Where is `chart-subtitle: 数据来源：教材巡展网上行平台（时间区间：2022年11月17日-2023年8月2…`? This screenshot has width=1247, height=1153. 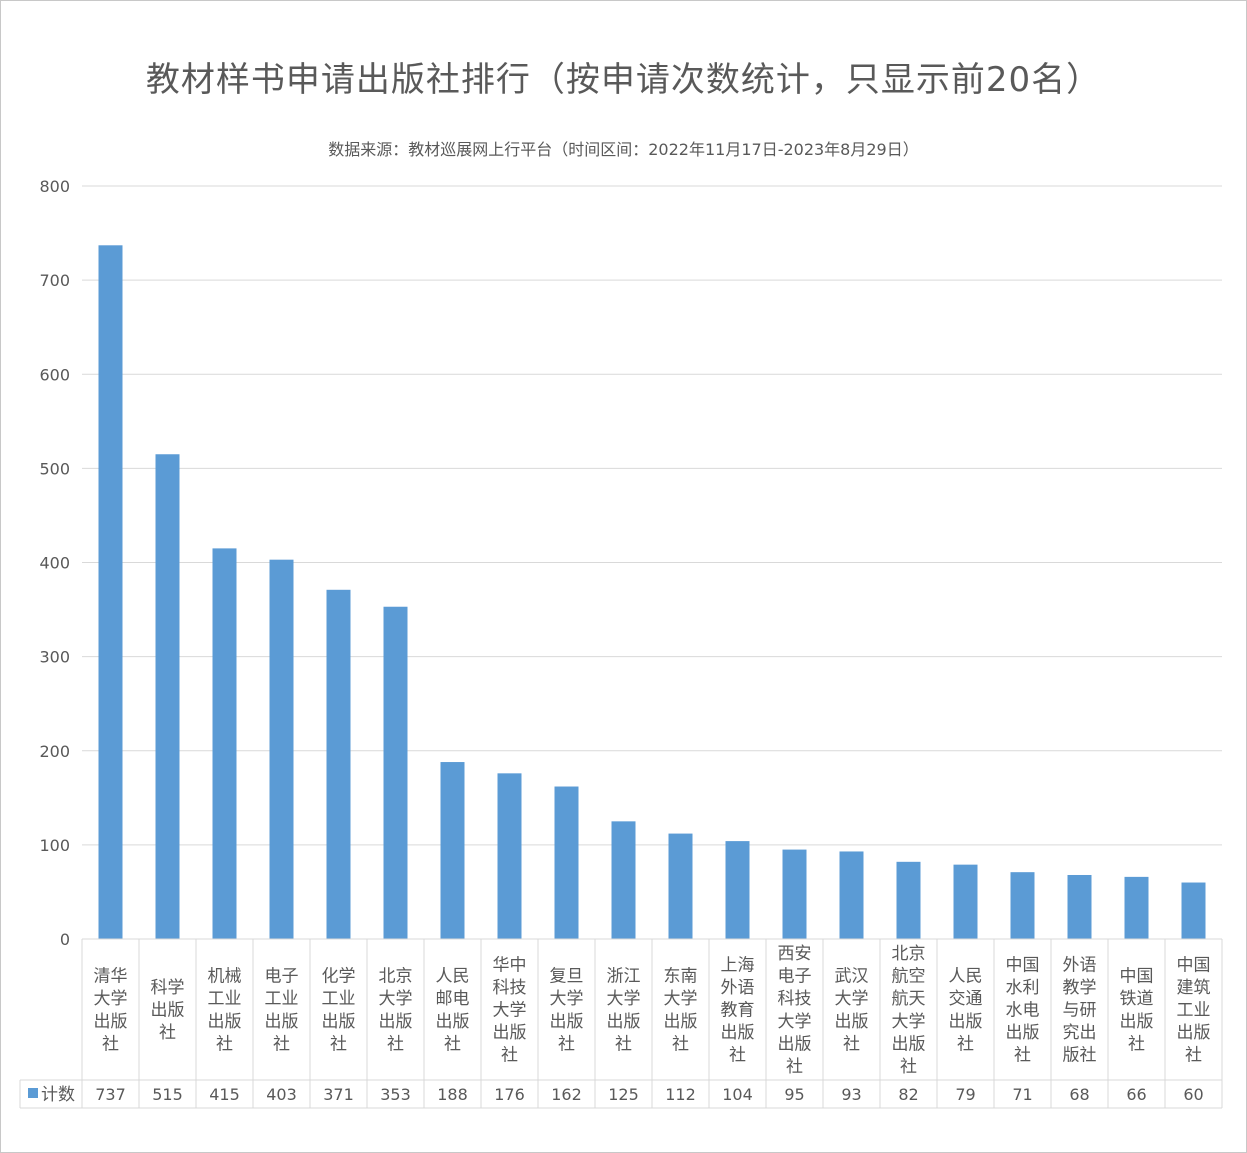 chart-subtitle: 数据来源：教材巡展网上行平台（时间区间：2022年11月17日-2023年8月2… is located at coordinates (623, 149).